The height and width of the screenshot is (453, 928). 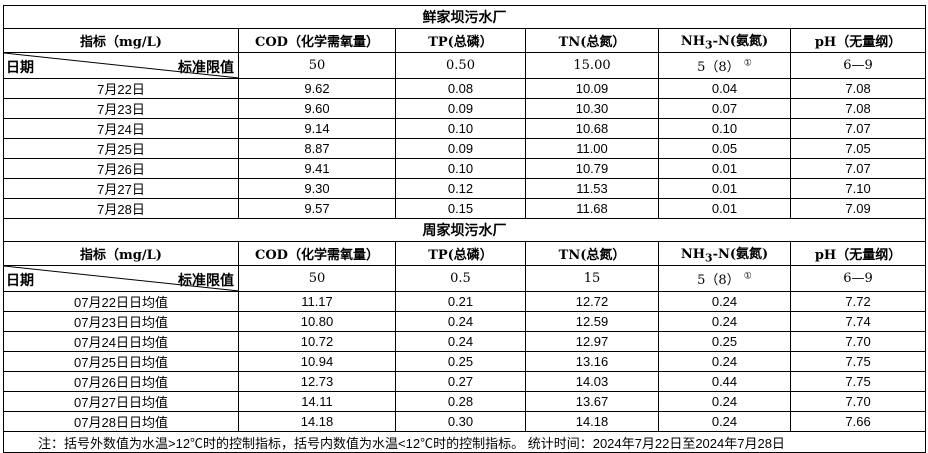 What do you see at coordinates (460, 208) in the screenshot?
I see `tp-cell: 0.15` at bounding box center [460, 208].